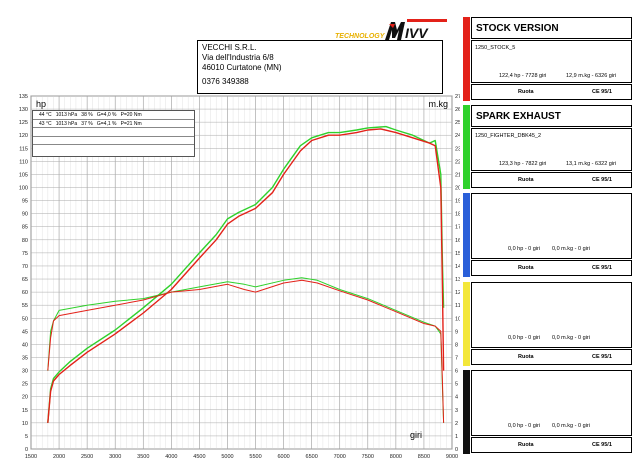  Describe the element at coordinates (591, 76) in the screenshot. I see `panel-torque: 12,9 m.kg - 6326 giri` at that location.